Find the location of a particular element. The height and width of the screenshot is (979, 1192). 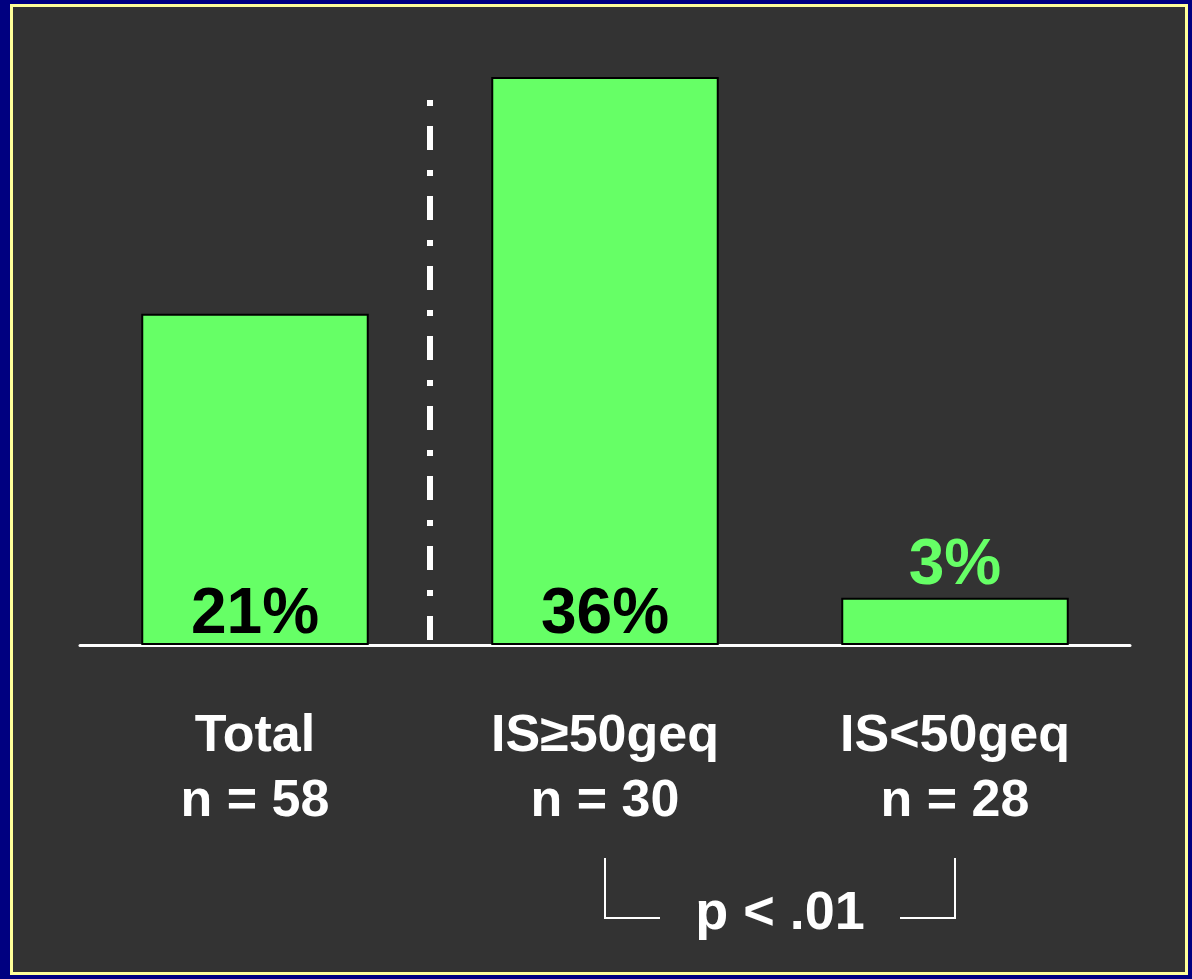

x-tick-label: Total n = 58 is located at coordinates (255, 765).